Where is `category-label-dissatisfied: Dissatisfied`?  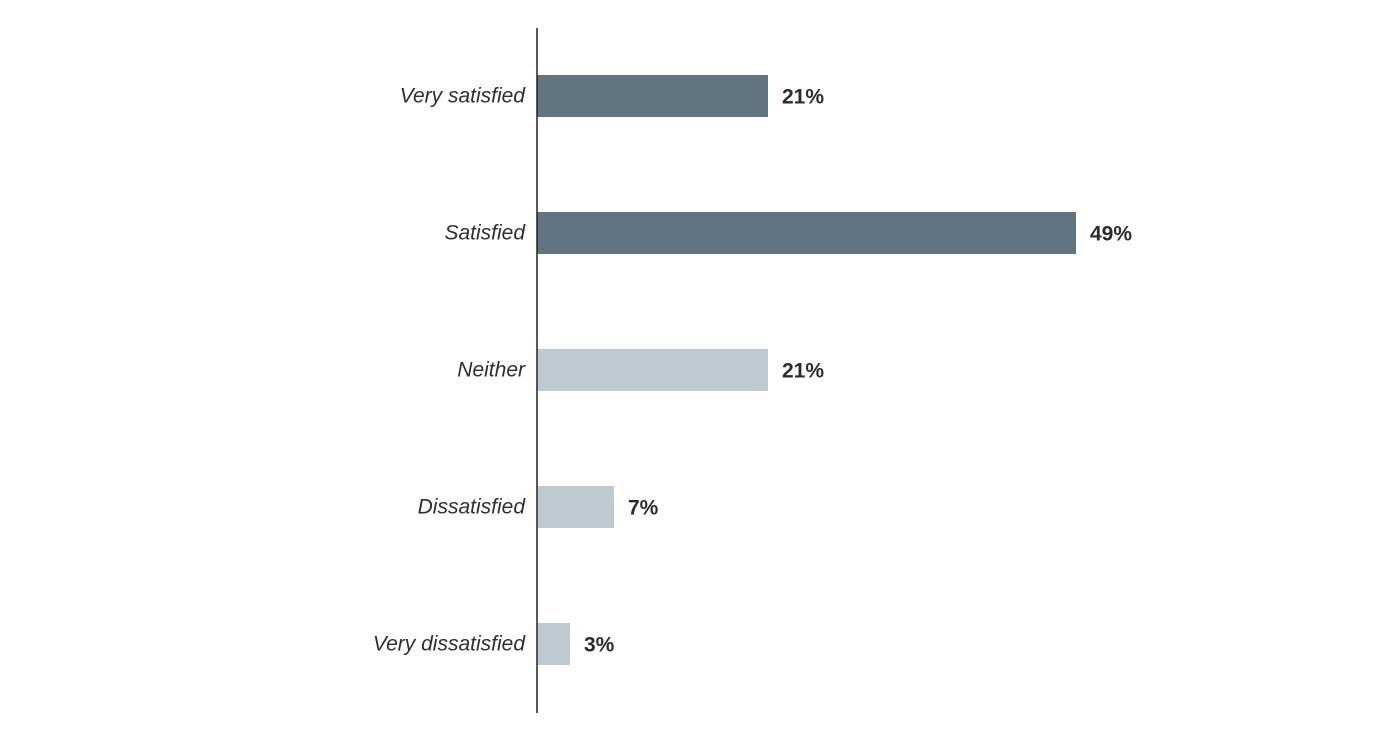
category-label-dissatisfied: Dissatisfied is located at coordinates (472, 507).